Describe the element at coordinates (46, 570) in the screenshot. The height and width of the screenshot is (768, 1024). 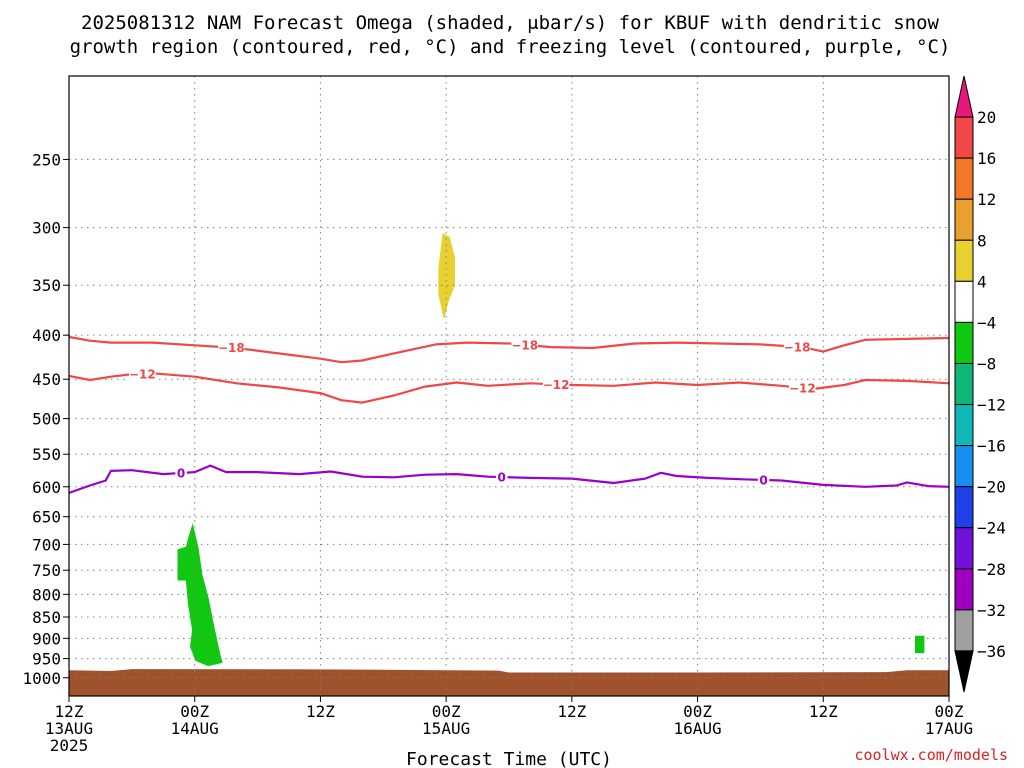
I see `y-tick-label-750: 750` at that location.